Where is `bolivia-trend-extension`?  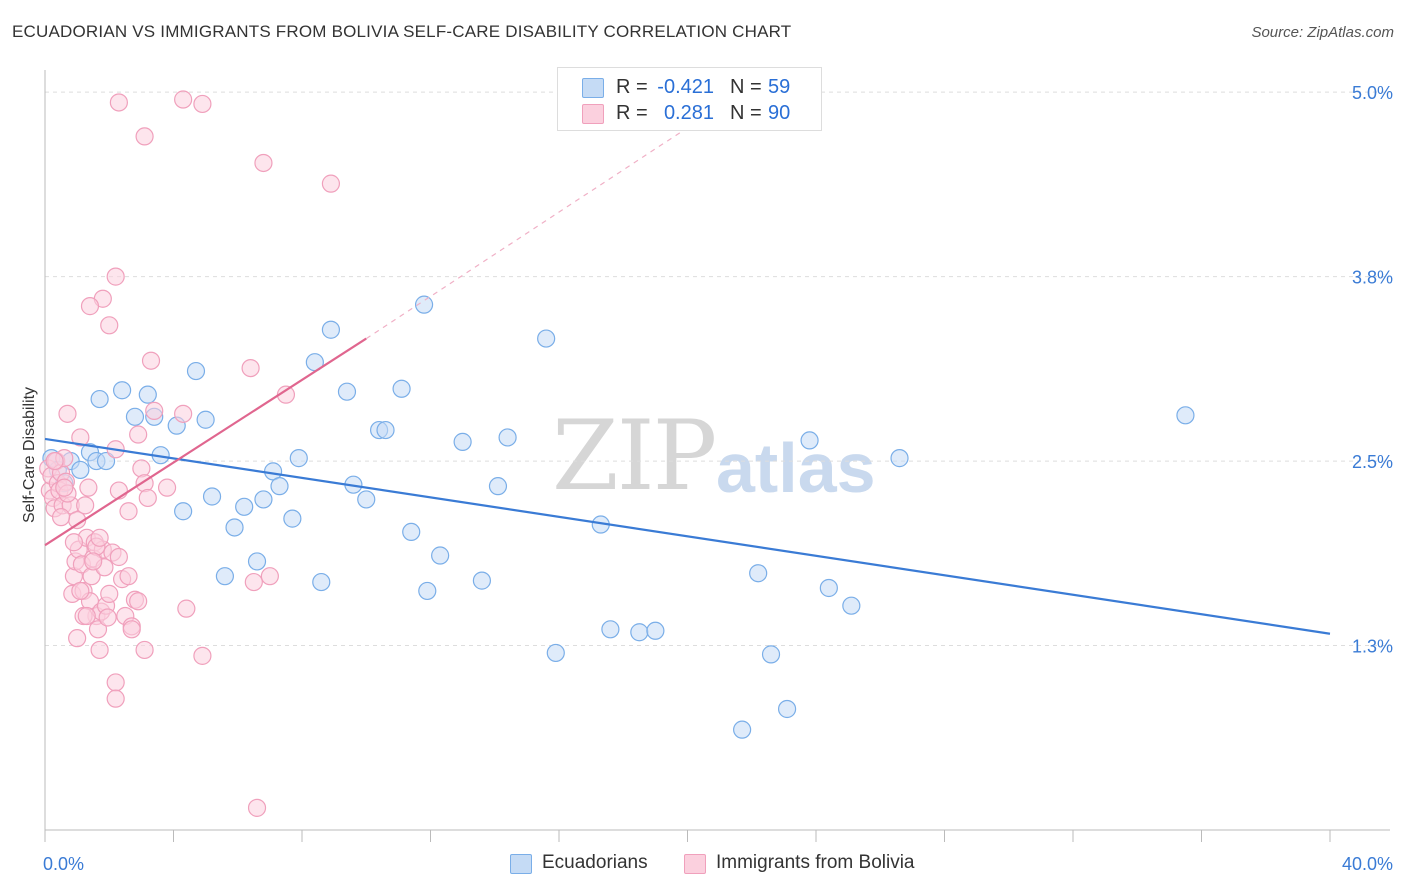 bolivia-trend-extension is located at coordinates (534, 228).